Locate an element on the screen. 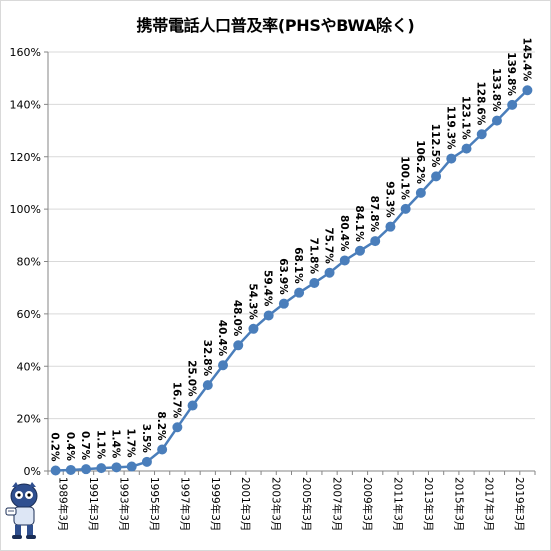 This screenshot has width=551, height=551. data-label: 71.8% is located at coordinates (313, 256).